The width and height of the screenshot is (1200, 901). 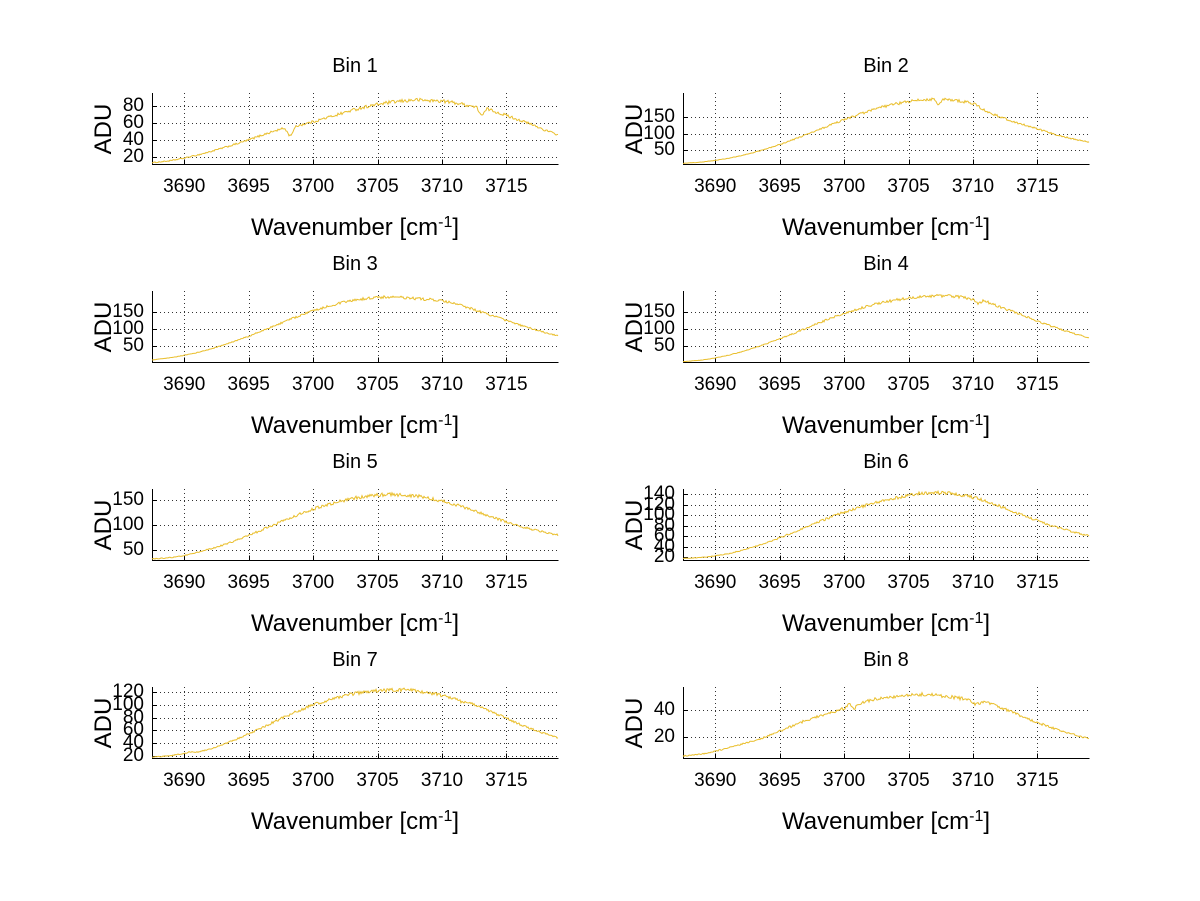 What do you see at coordinates (664, 736) in the screenshot?
I see `y-tick-label: 20` at bounding box center [664, 736].